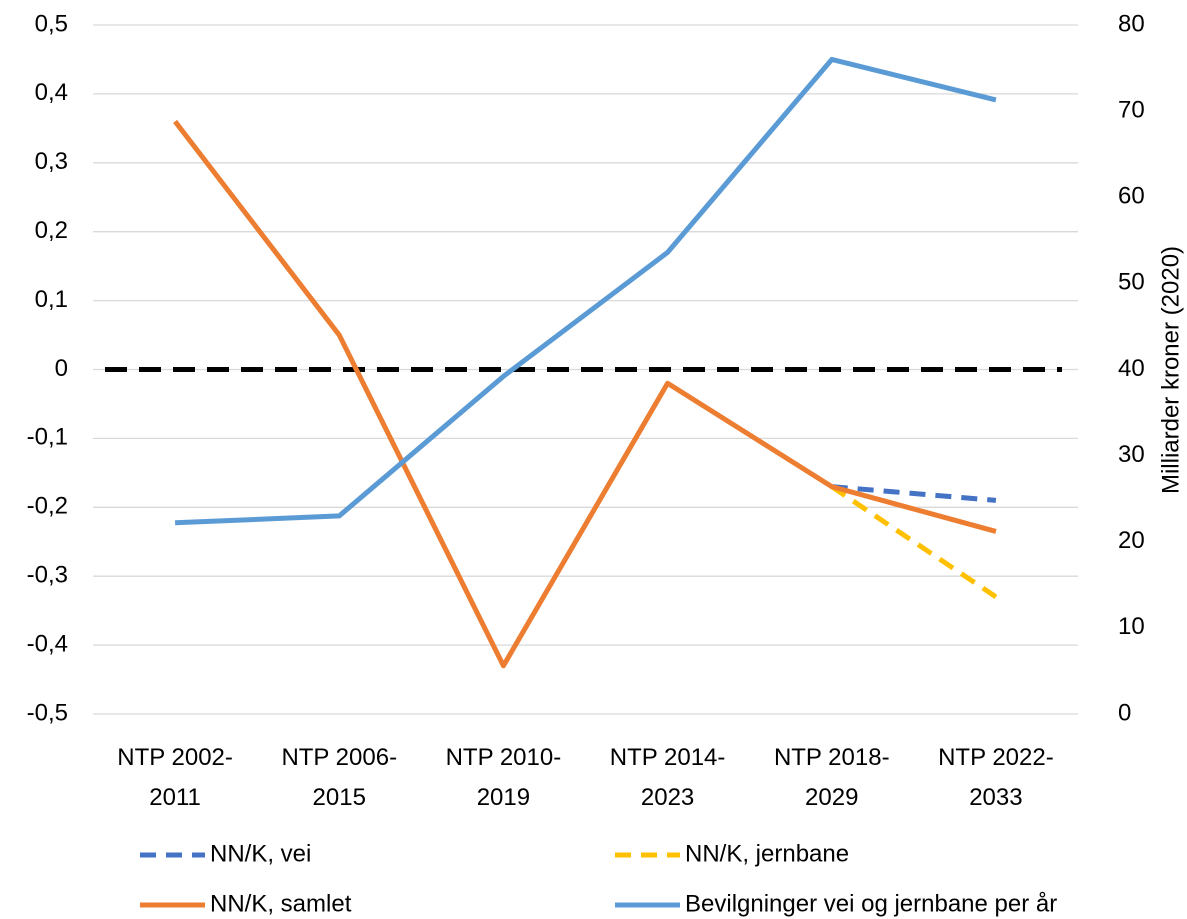 The height and width of the screenshot is (919, 1187). I want to click on y-tick-label: 0,4, so click(51, 92).